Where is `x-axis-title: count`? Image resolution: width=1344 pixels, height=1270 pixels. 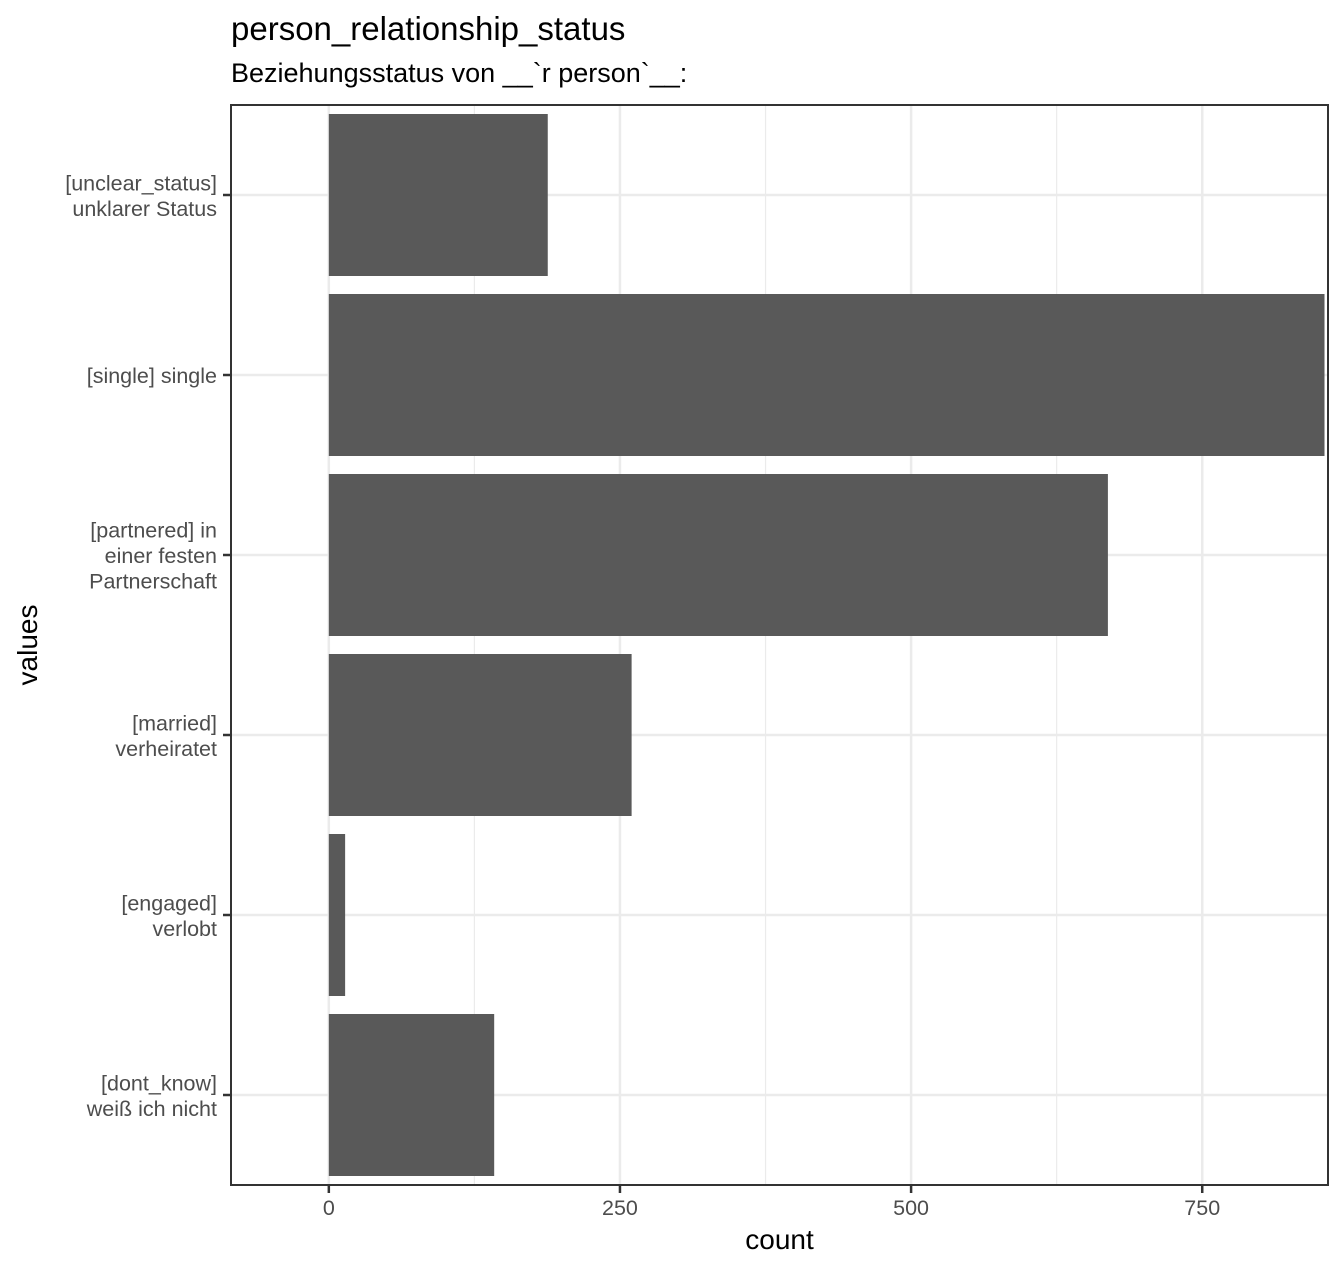
x-axis-title: count is located at coordinates (779, 1239).